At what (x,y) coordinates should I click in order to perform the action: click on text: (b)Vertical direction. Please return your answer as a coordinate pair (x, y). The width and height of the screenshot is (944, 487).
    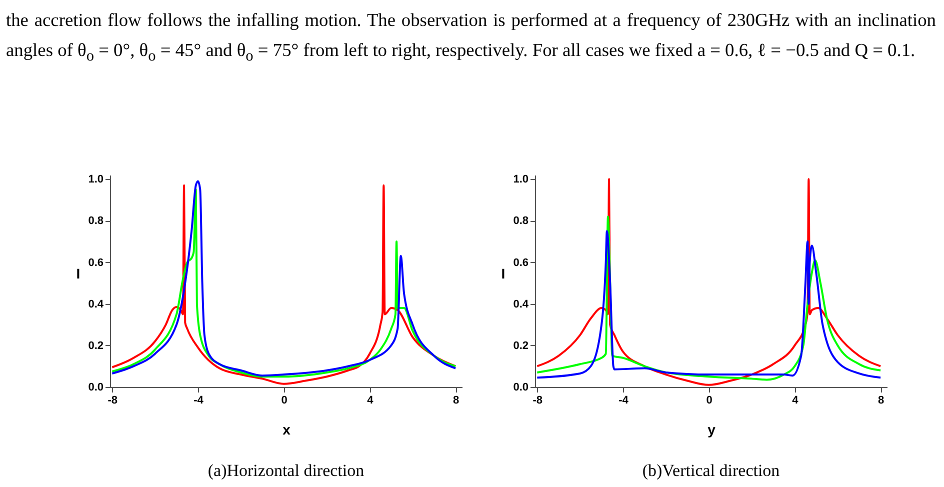
    Looking at the image, I should click on (711, 470).